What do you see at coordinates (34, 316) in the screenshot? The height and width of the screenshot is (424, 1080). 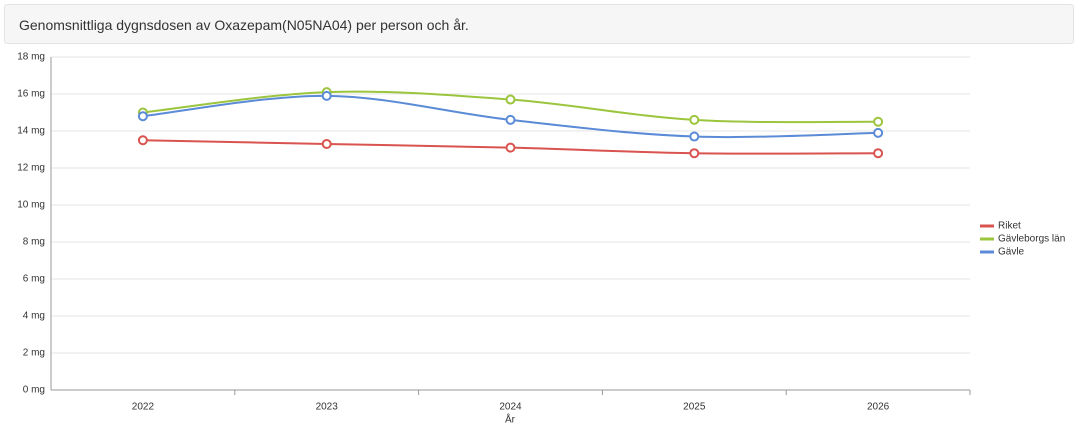 I see `y-tick-label: 4 mg` at bounding box center [34, 316].